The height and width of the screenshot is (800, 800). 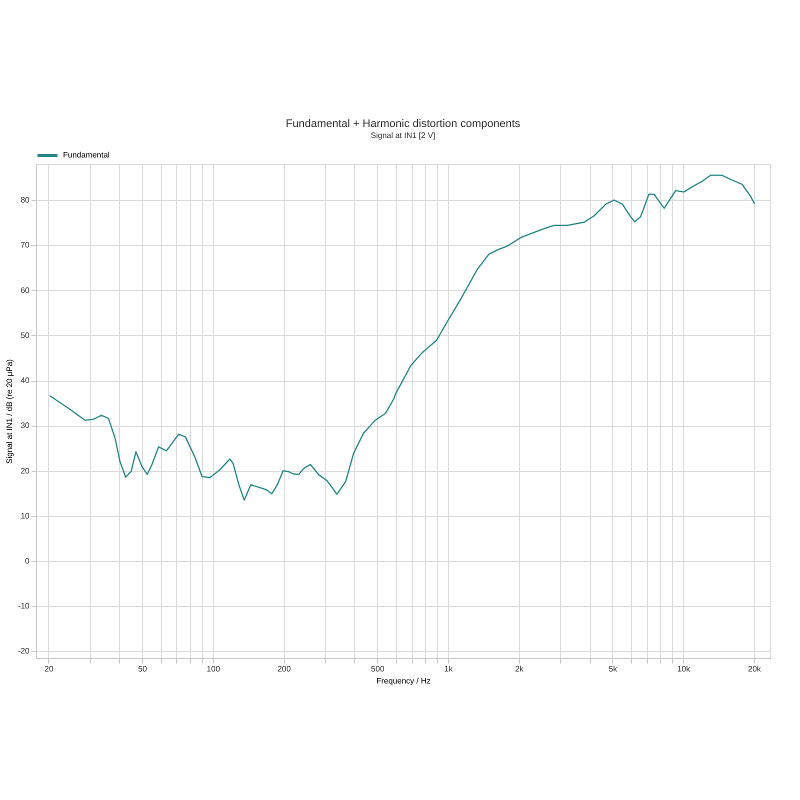 I want to click on y-tick-label: 0, so click(x=27, y=561).